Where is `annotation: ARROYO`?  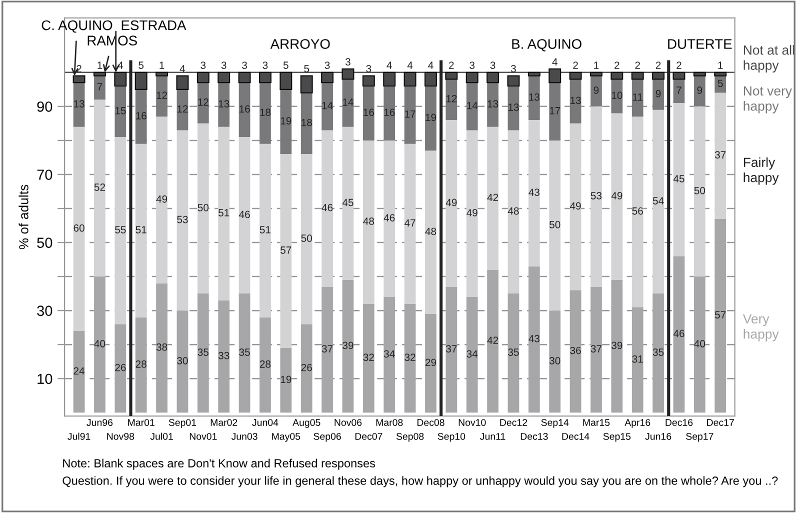 annotation: ARROYO is located at coordinates (300, 44).